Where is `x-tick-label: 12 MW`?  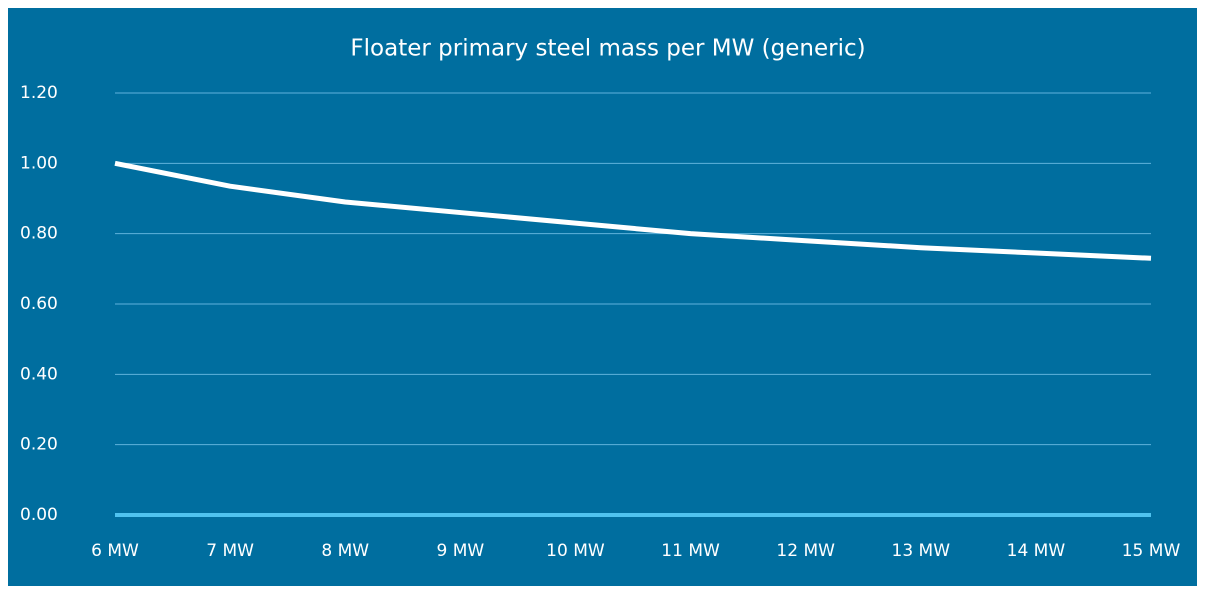
x-tick-label: 12 MW is located at coordinates (805, 551).